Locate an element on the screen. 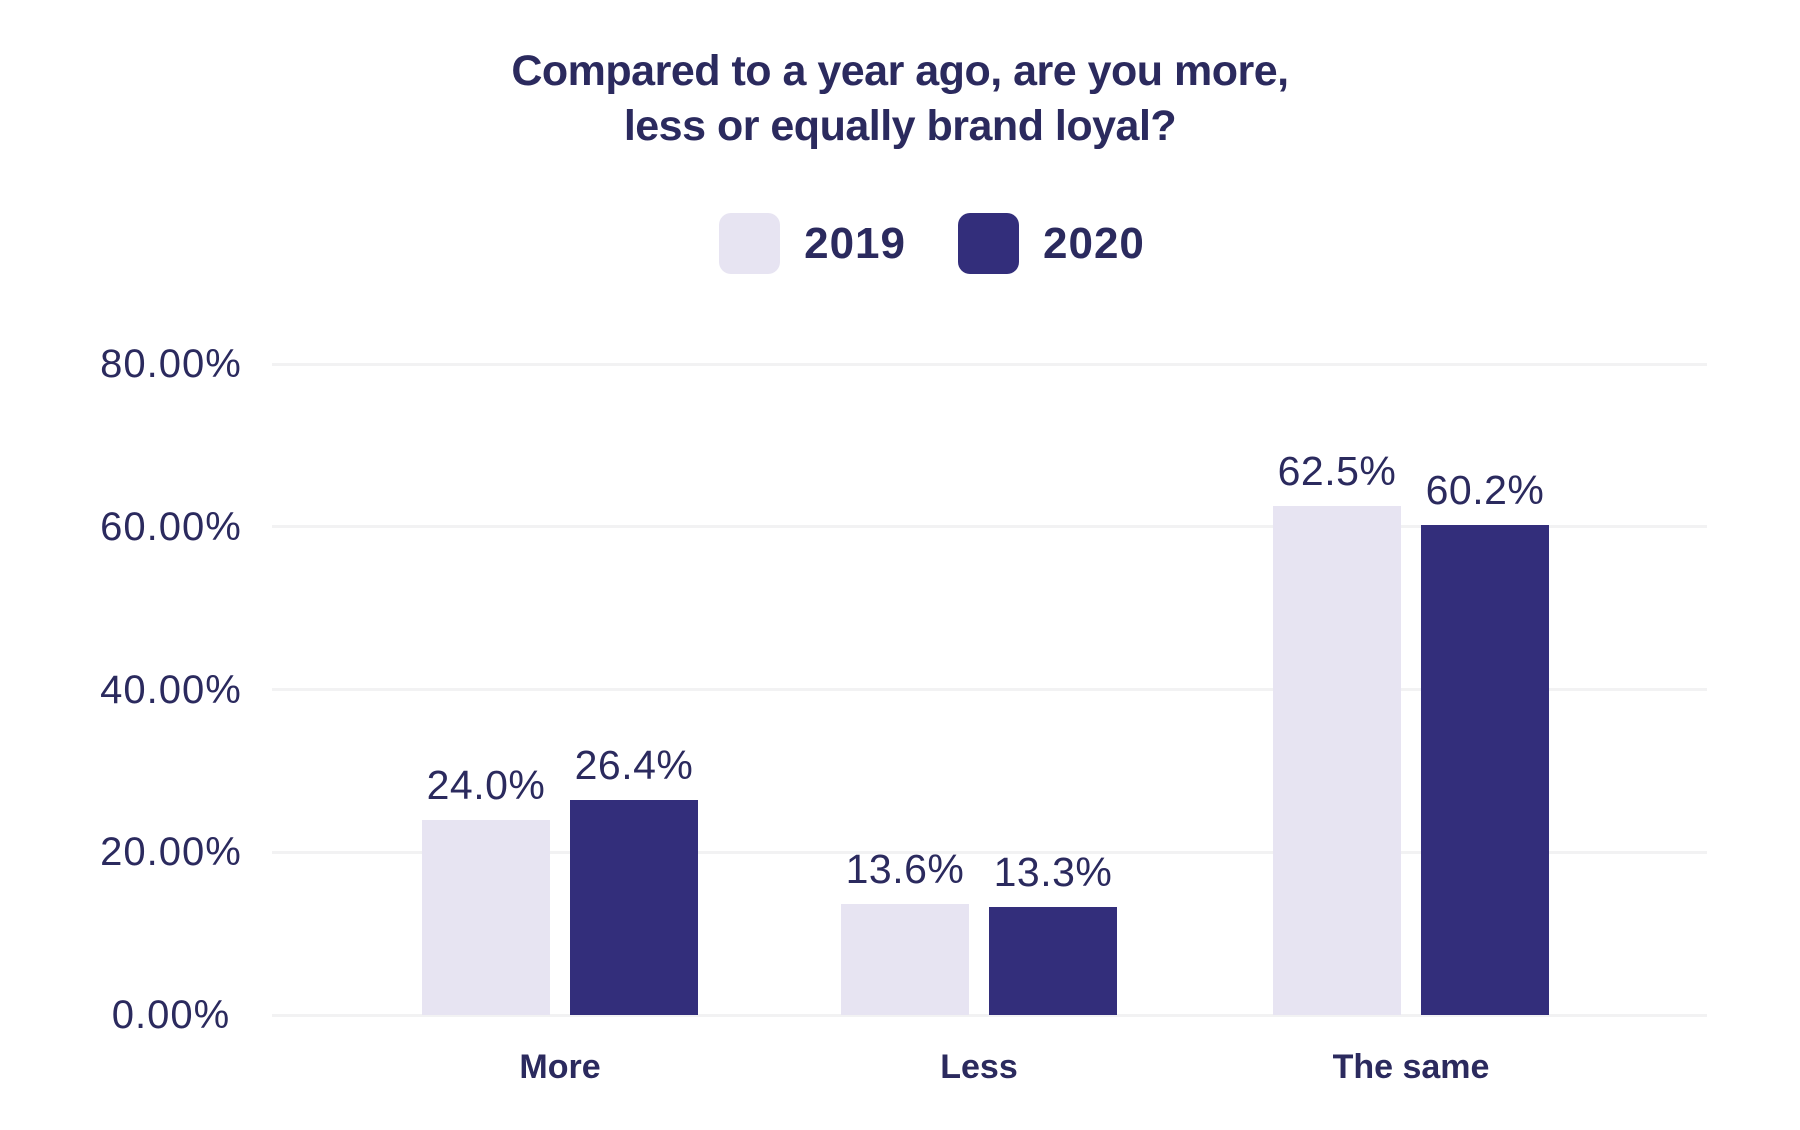  x-category-label-the-same: The same is located at coordinates (1411, 1067).